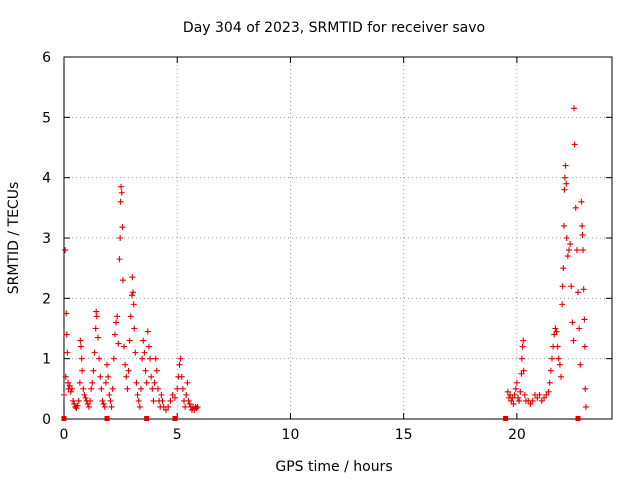 This screenshot has height=480, width=640. What do you see at coordinates (46, 360) in the screenshot?
I see `y-tick-label: 1` at bounding box center [46, 360].